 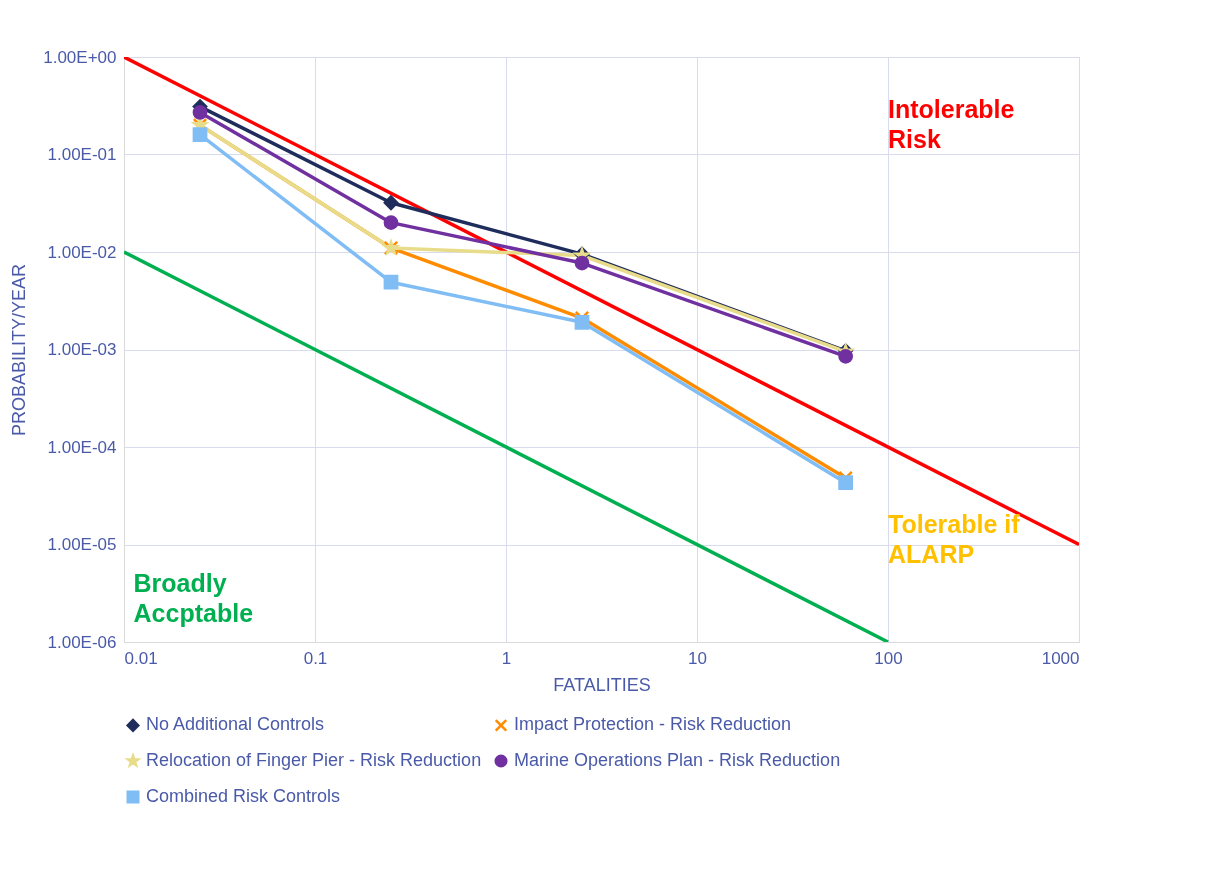 I want to click on legend-label: No Additional Controls, so click(x=235, y=724).